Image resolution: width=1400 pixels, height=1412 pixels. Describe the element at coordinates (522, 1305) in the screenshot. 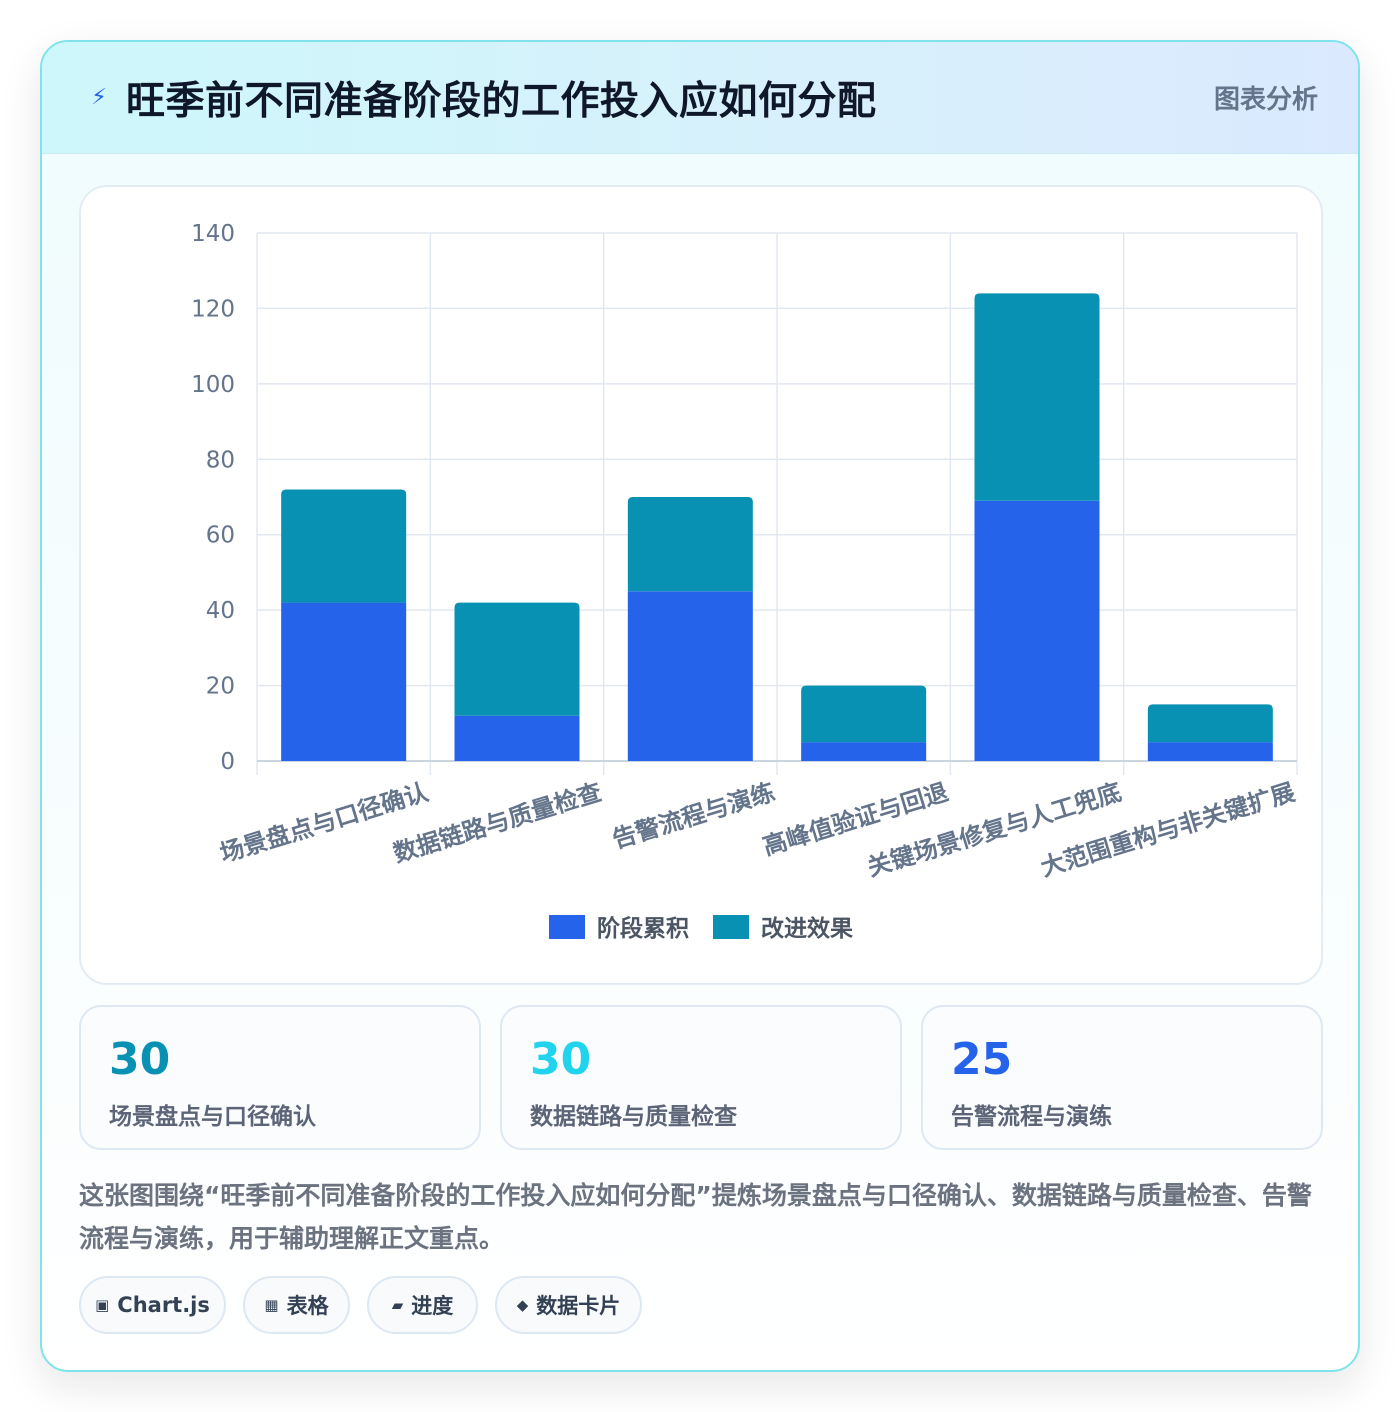

I see `diamond-icon: ◆` at that location.